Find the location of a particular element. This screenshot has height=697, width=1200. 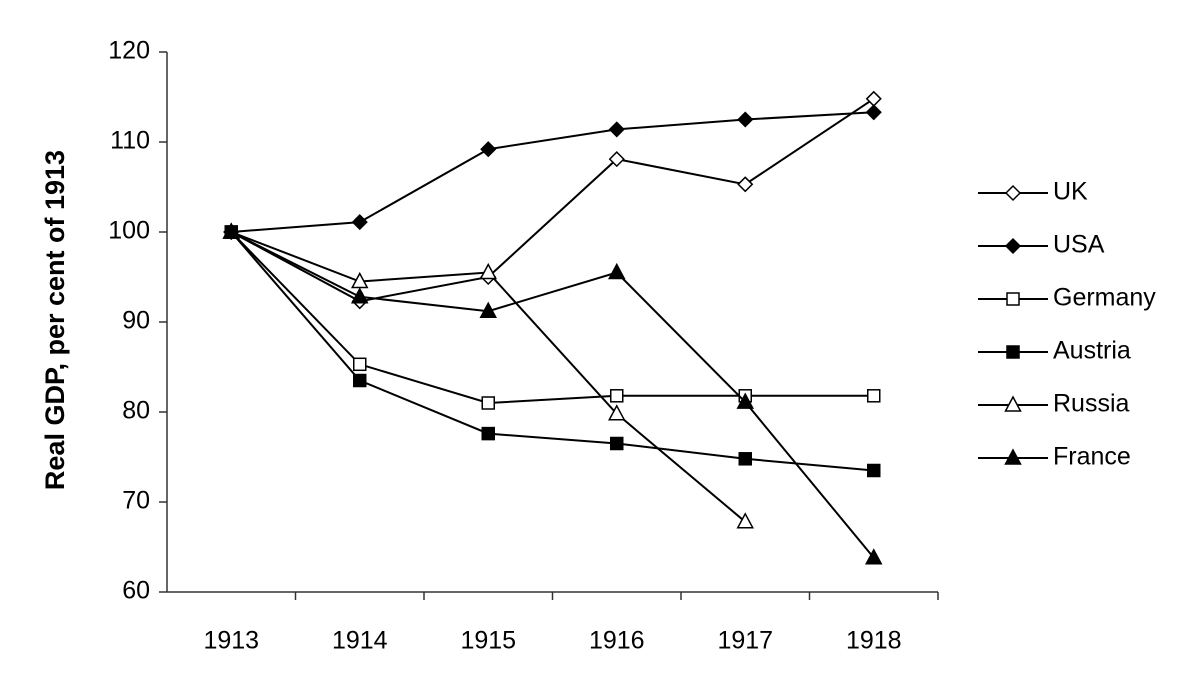

y-tick-label: 110 is located at coordinates (130, 141).